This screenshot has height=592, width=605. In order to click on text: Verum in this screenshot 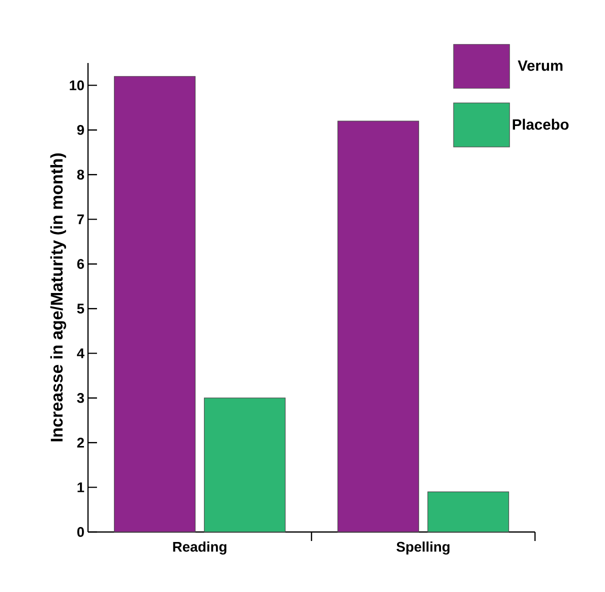, I will do `click(540, 65)`.